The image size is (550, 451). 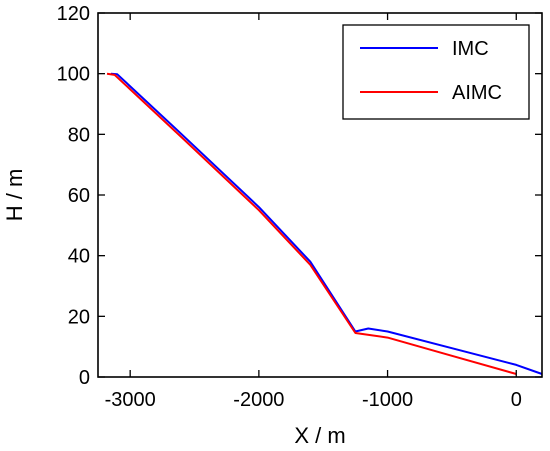 I want to click on y-tick-label: 100, so click(x=73, y=75).